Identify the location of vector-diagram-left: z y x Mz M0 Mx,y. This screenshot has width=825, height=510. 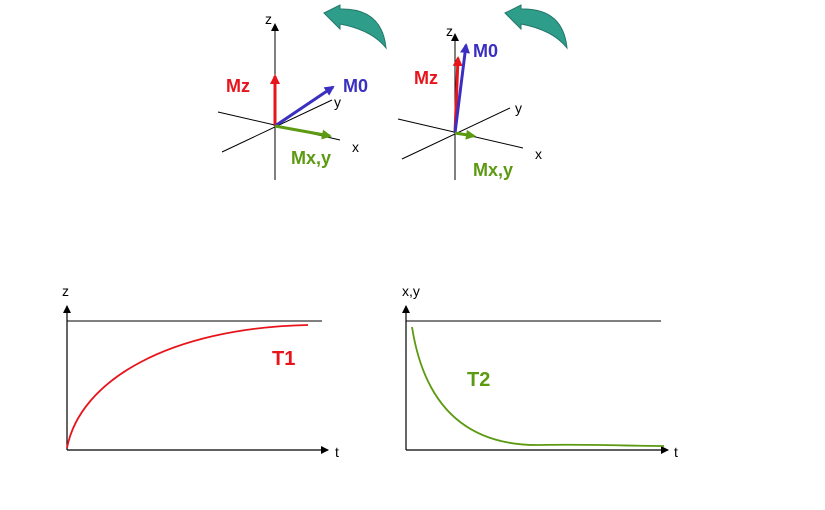
(302, 92).